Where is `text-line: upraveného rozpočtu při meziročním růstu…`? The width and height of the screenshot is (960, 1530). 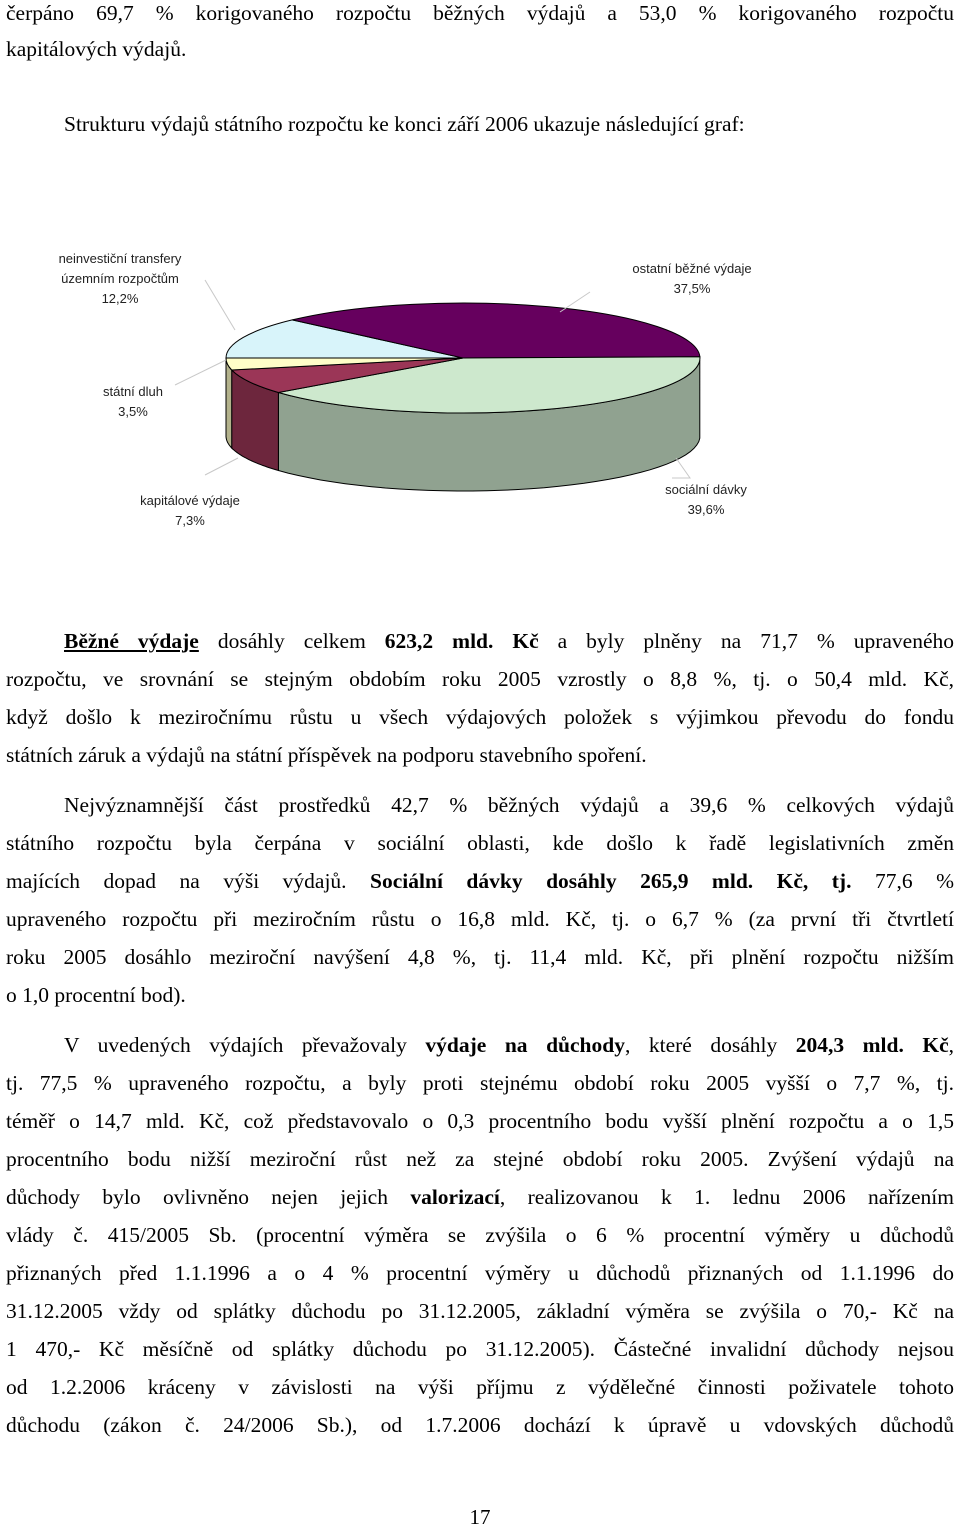 text-line: upraveného rozpočtu při meziročním růstu… is located at coordinates (480, 919).